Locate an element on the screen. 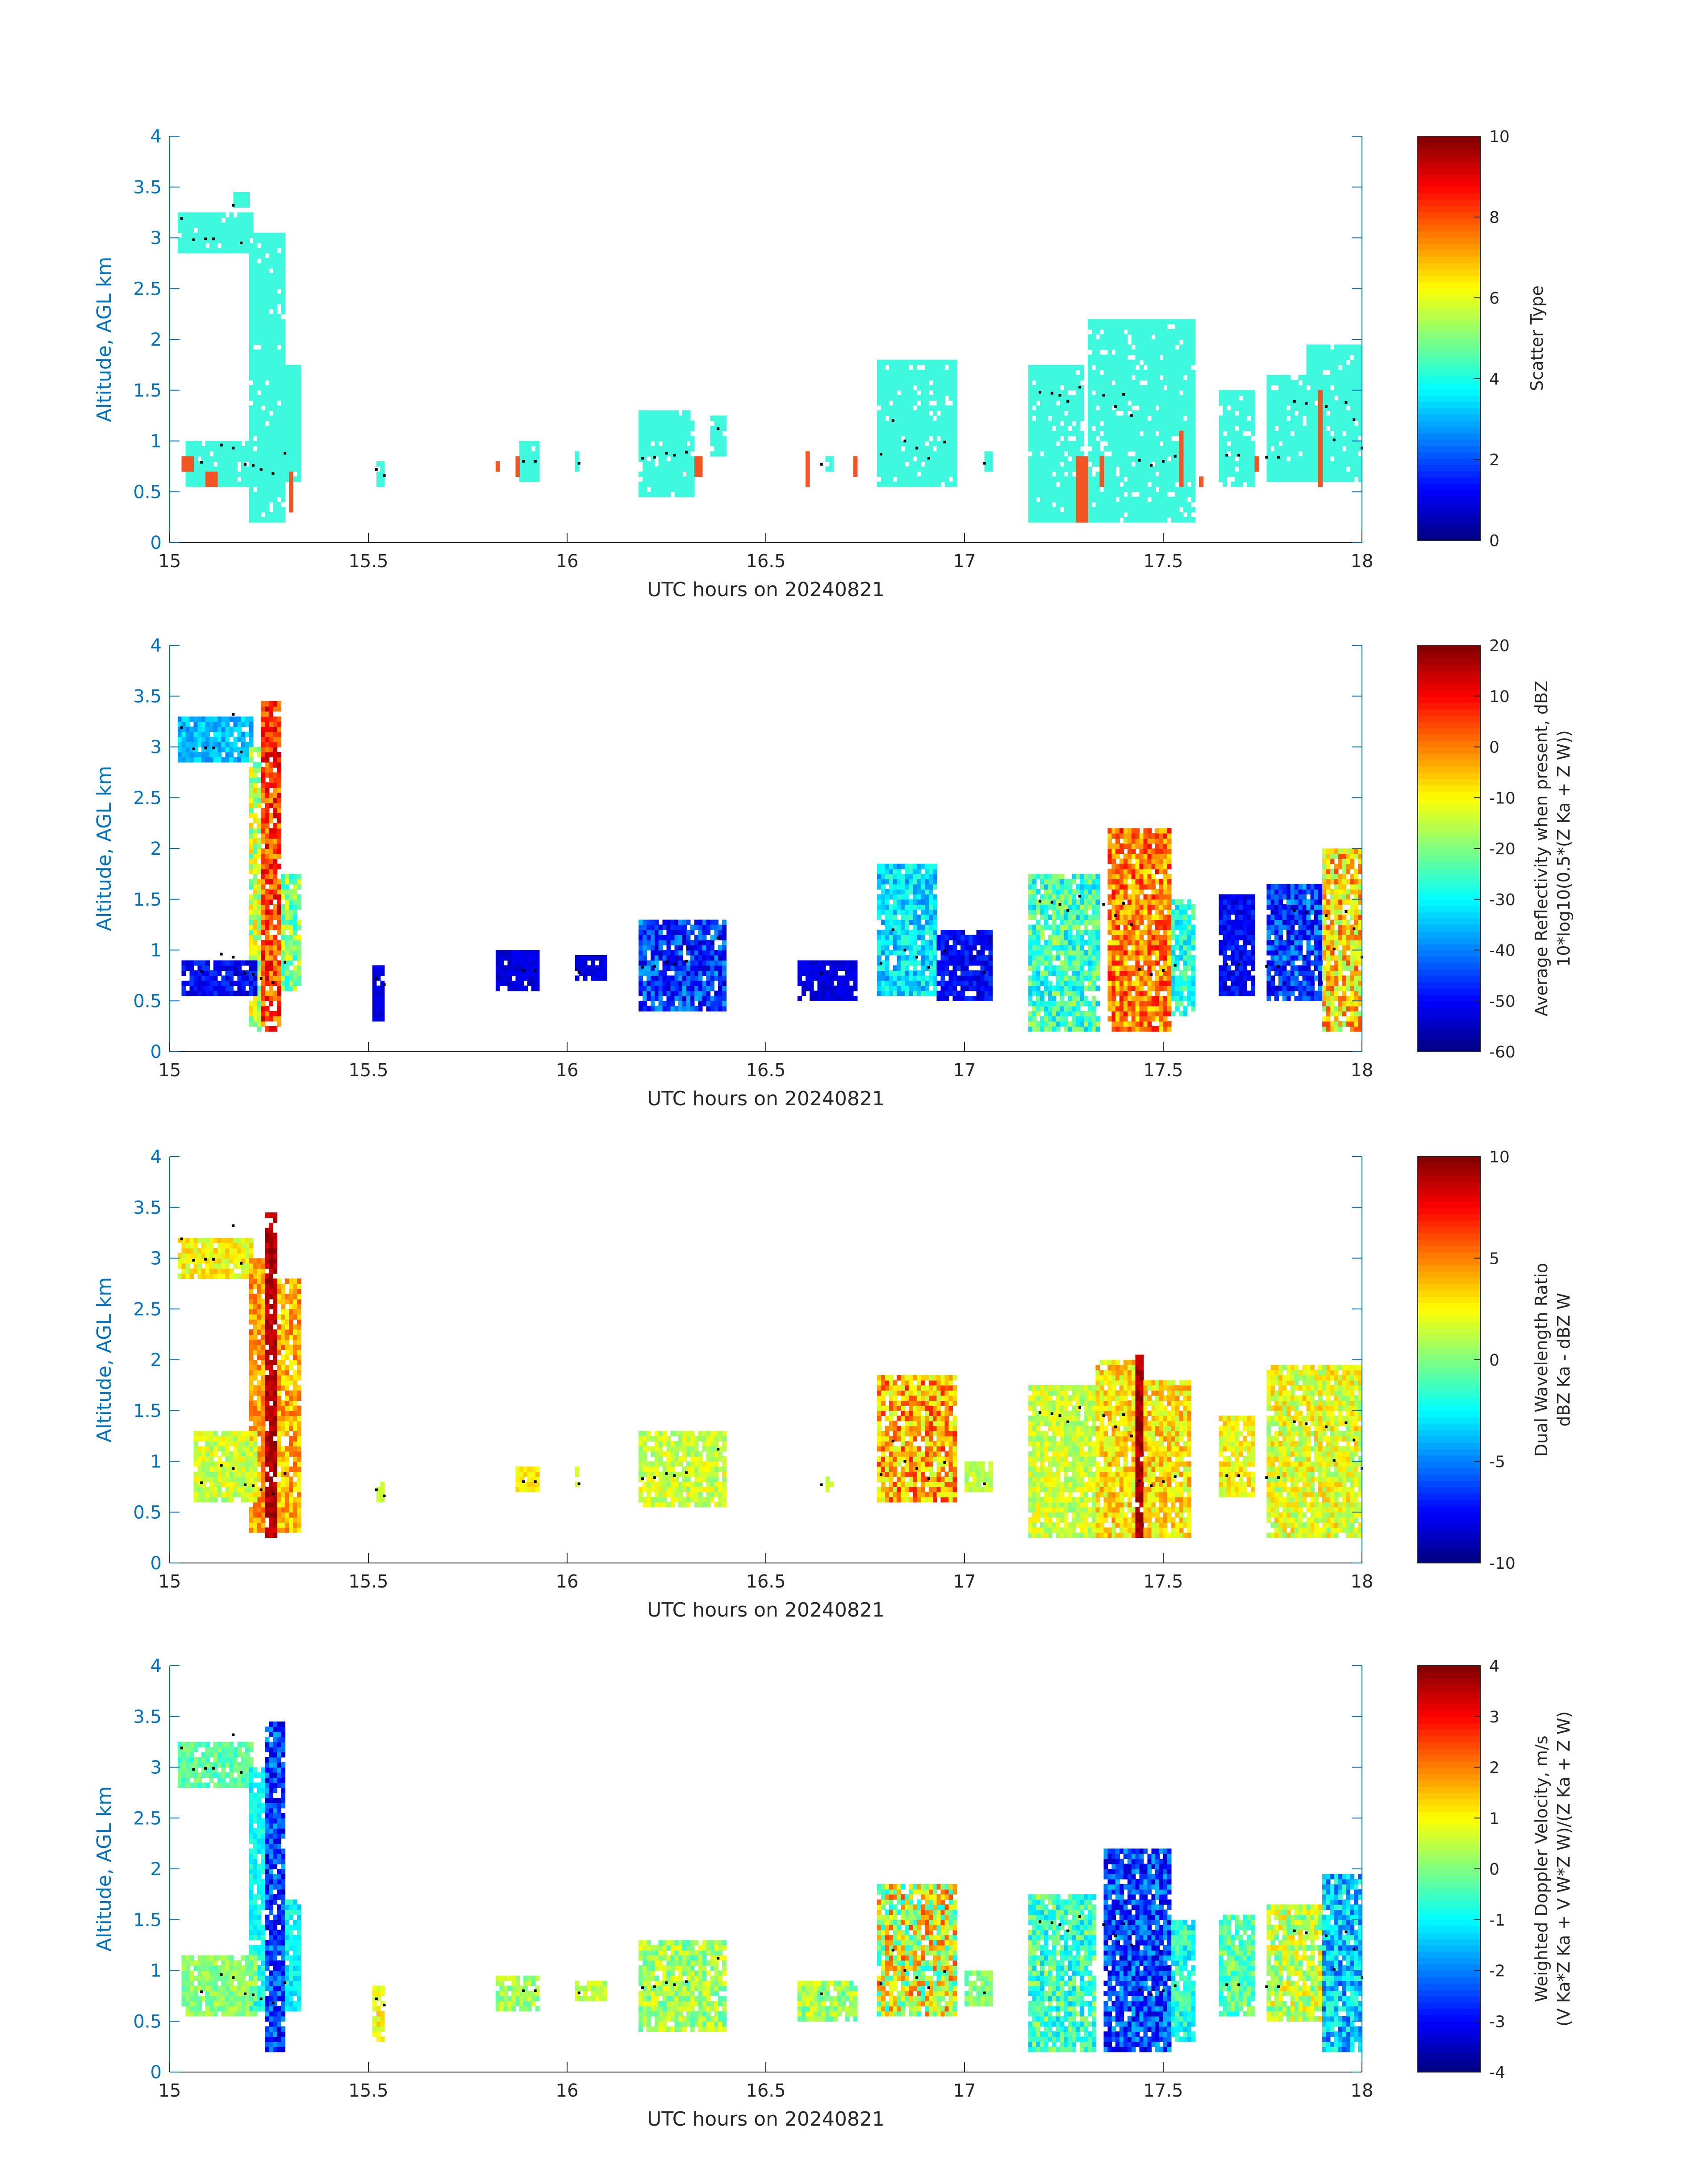 The height and width of the screenshot is (2177, 1708). overlay-marker is located at coordinates (245, 464).